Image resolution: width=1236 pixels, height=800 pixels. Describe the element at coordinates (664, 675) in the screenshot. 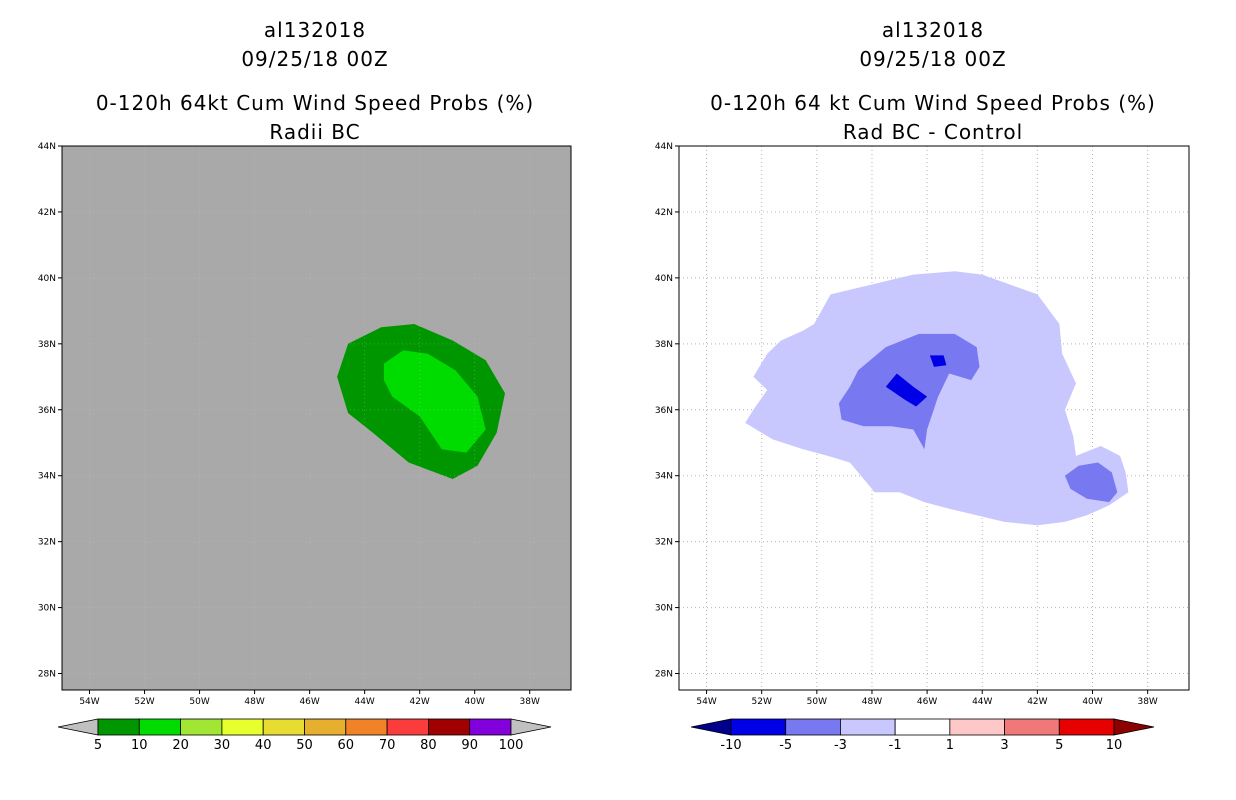

I see `right-lat-tick-label: 28N` at that location.